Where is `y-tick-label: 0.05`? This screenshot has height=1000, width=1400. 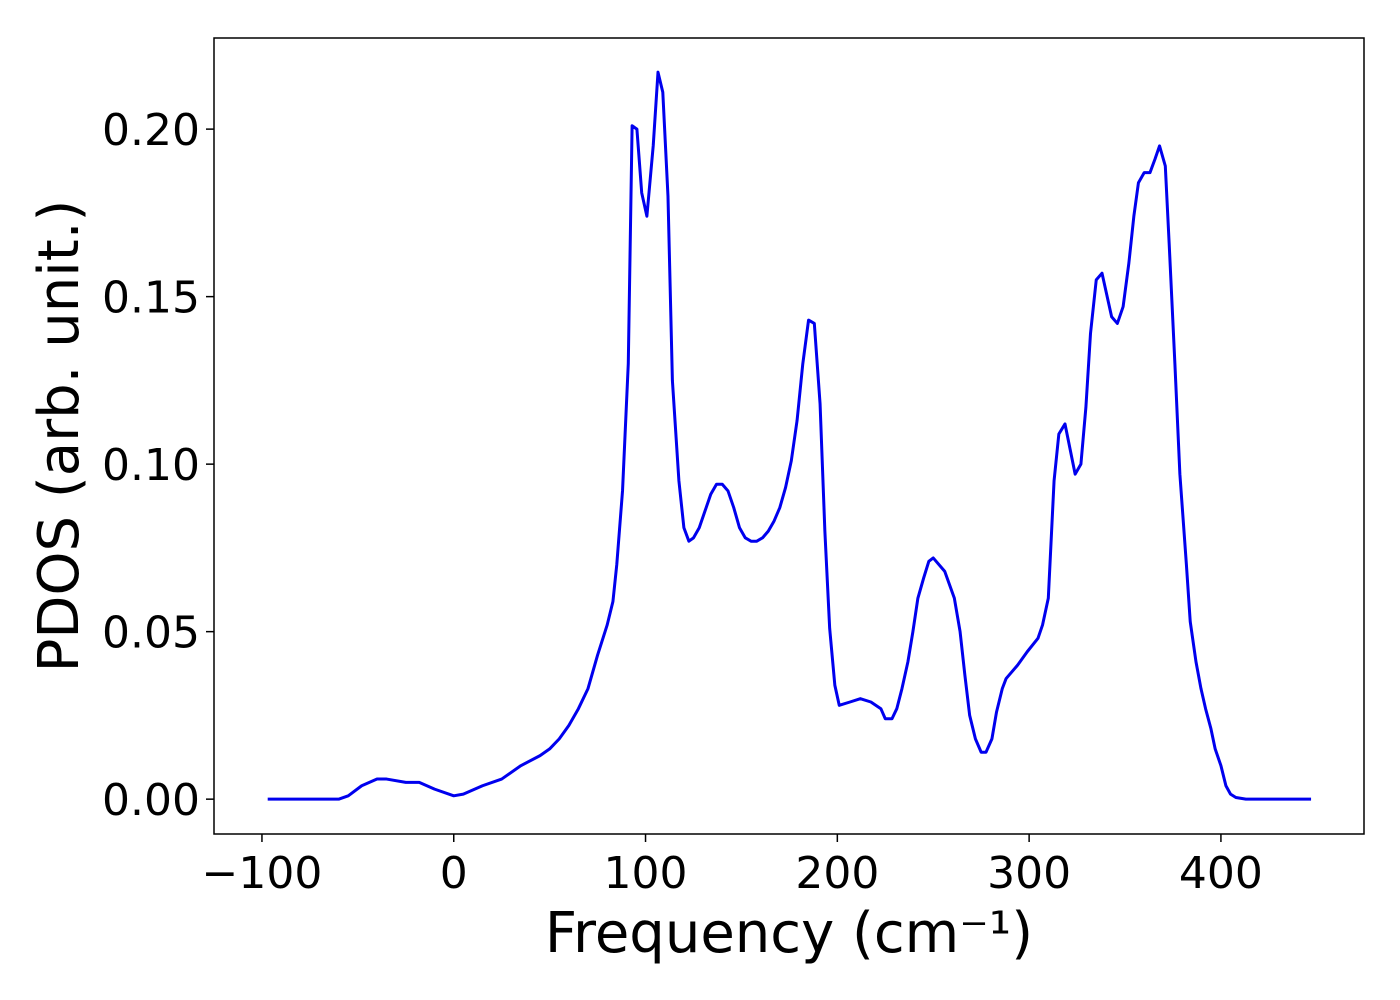
y-tick-label: 0.05 is located at coordinates (151, 633).